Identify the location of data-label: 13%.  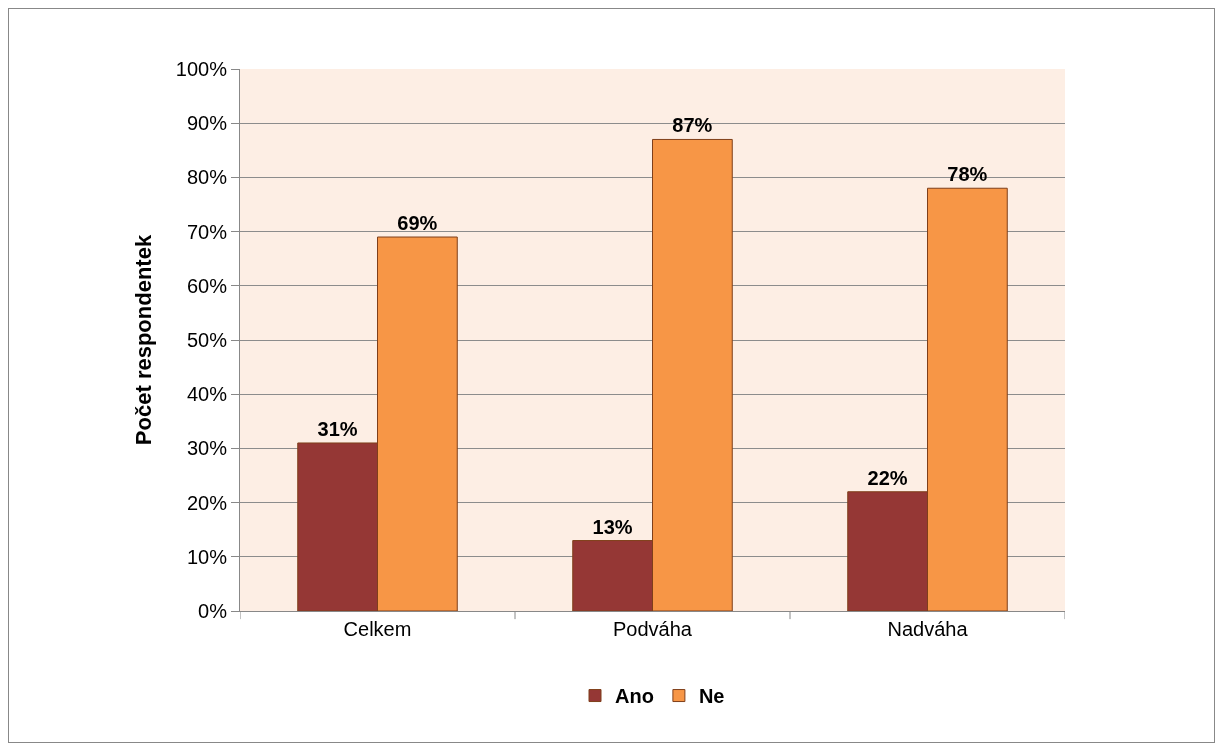
(612, 526).